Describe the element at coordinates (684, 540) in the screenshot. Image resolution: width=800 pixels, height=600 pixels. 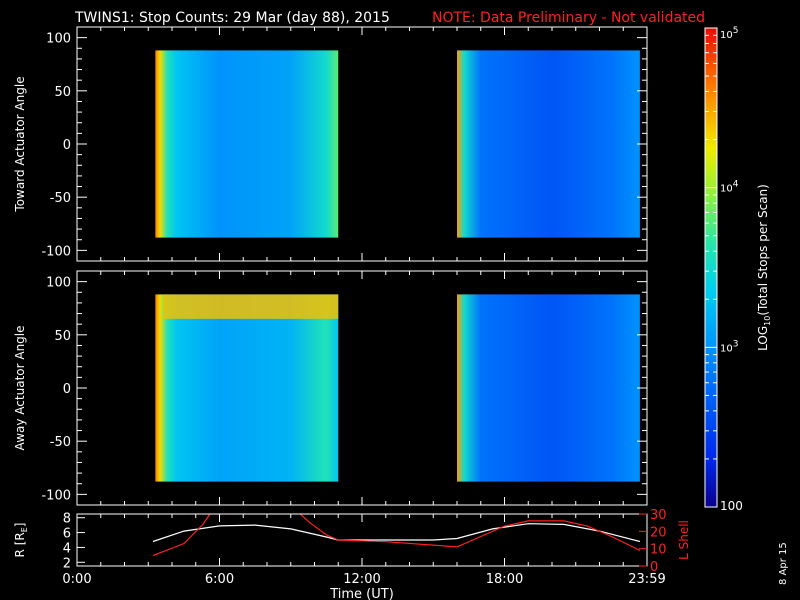
I see `y2-axis-label: L Shell` at that location.